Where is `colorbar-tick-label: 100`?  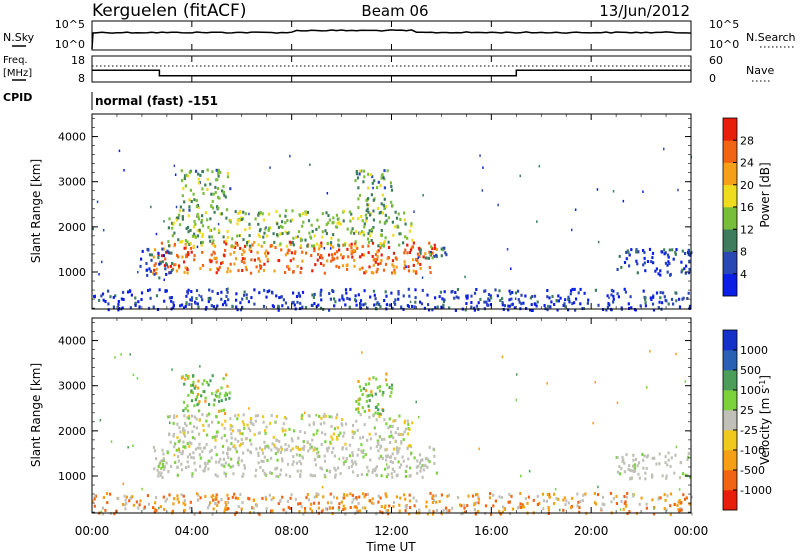 colorbar-tick-label: 100 is located at coordinates (750, 390).